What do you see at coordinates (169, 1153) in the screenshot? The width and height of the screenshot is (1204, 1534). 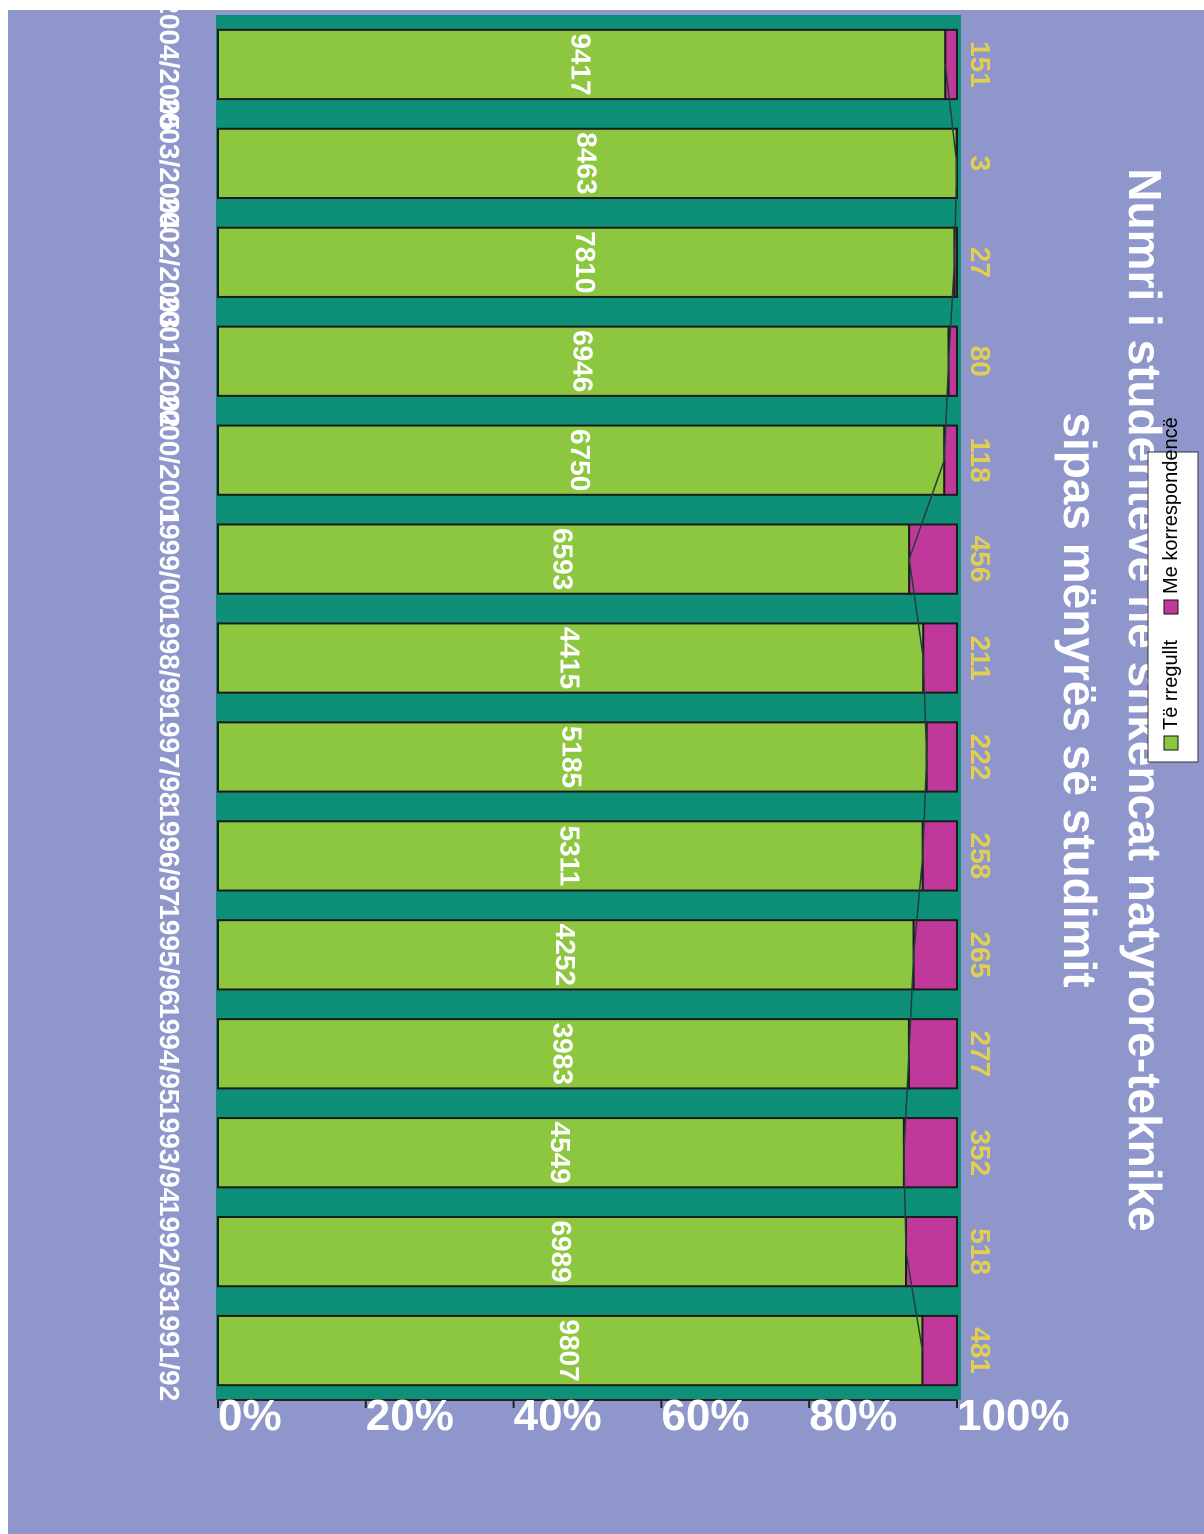 I see `category-label: 1993/94` at bounding box center [169, 1153].